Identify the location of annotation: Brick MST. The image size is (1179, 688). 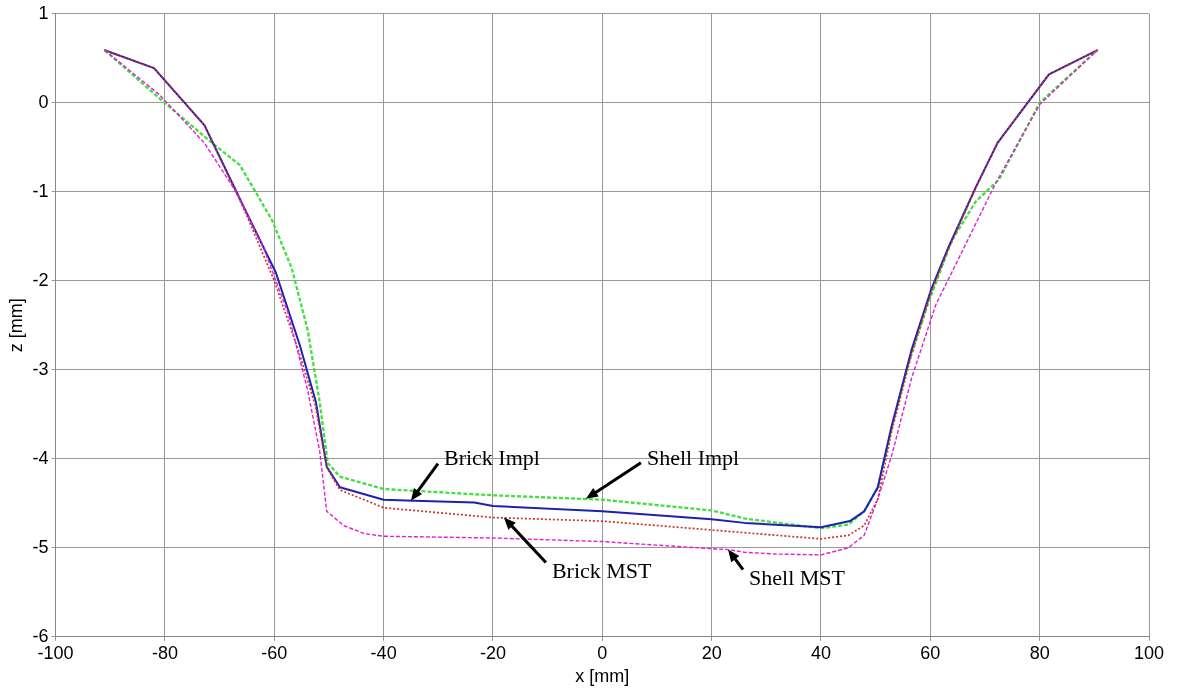
(602, 571).